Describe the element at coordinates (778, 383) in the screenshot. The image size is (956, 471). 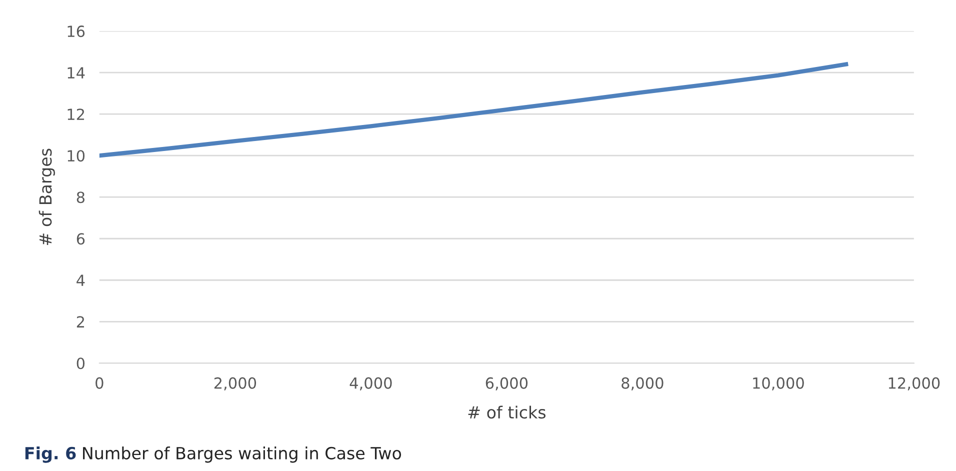
I see `x-tick-label: 10,000` at that location.